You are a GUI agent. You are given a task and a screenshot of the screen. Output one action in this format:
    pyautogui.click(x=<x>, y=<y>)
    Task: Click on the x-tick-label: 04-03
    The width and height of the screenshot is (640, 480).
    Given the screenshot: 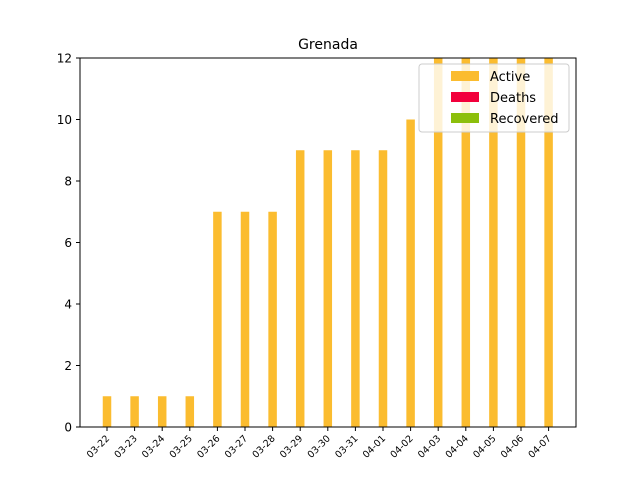 What is the action you would take?
    pyautogui.click(x=429, y=446)
    